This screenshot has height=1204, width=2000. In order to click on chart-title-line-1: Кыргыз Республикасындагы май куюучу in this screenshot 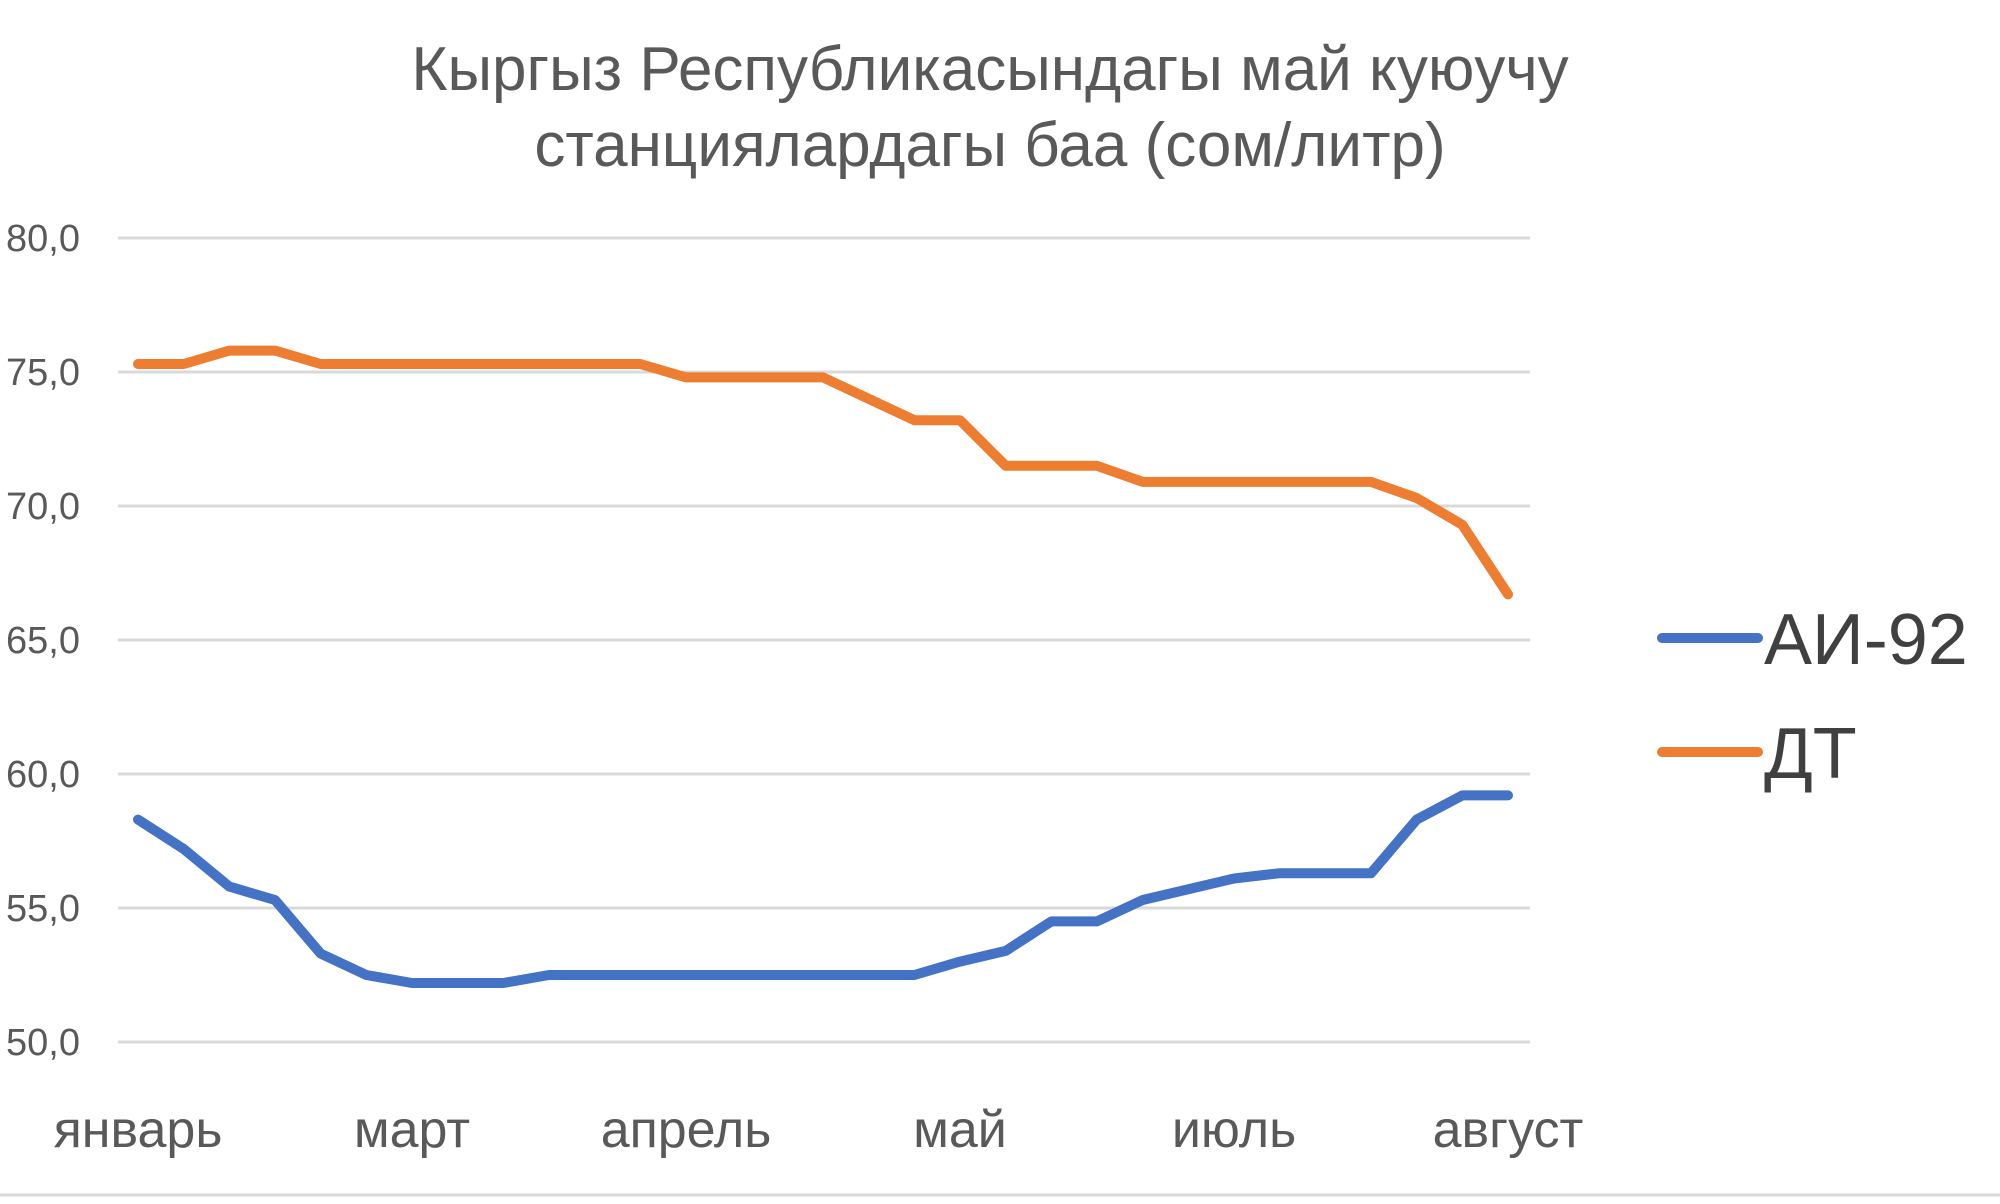, I will do `click(989, 69)`.